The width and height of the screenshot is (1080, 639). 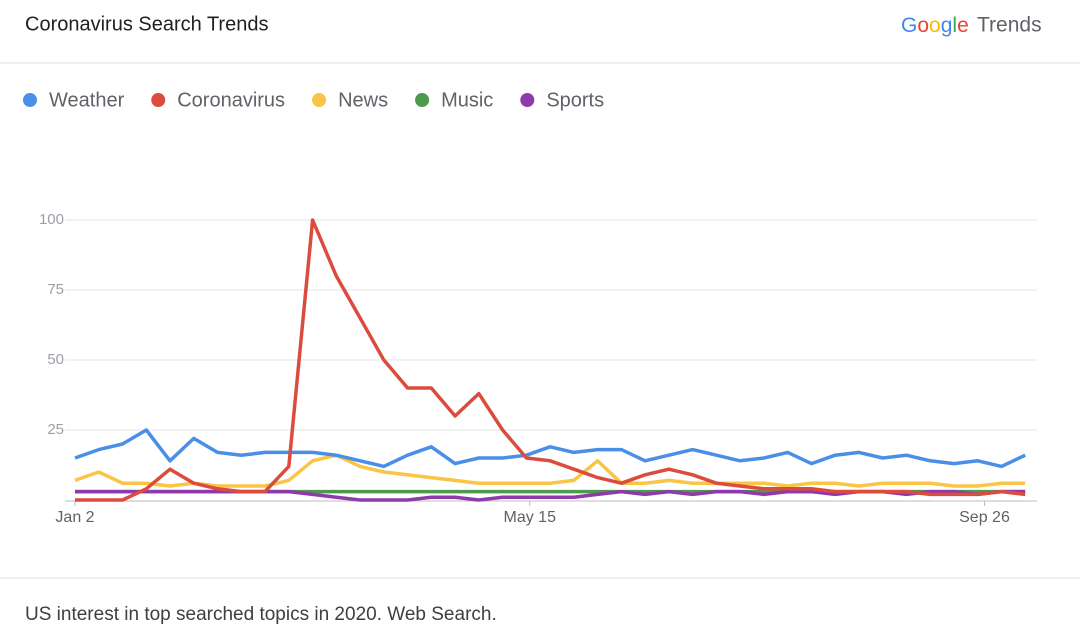 I want to click on chart-title: Coronavirus Search Trends, so click(x=146, y=24).